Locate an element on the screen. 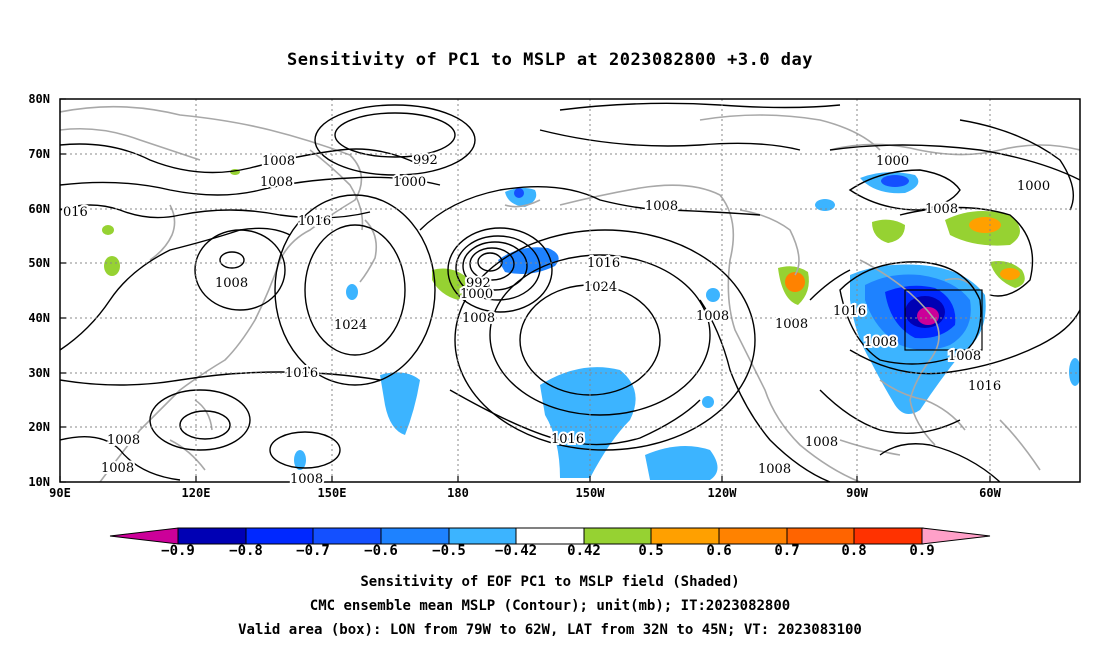 The width and height of the screenshot is (1100, 650). lat-label: 80N is located at coordinates (39, 99).